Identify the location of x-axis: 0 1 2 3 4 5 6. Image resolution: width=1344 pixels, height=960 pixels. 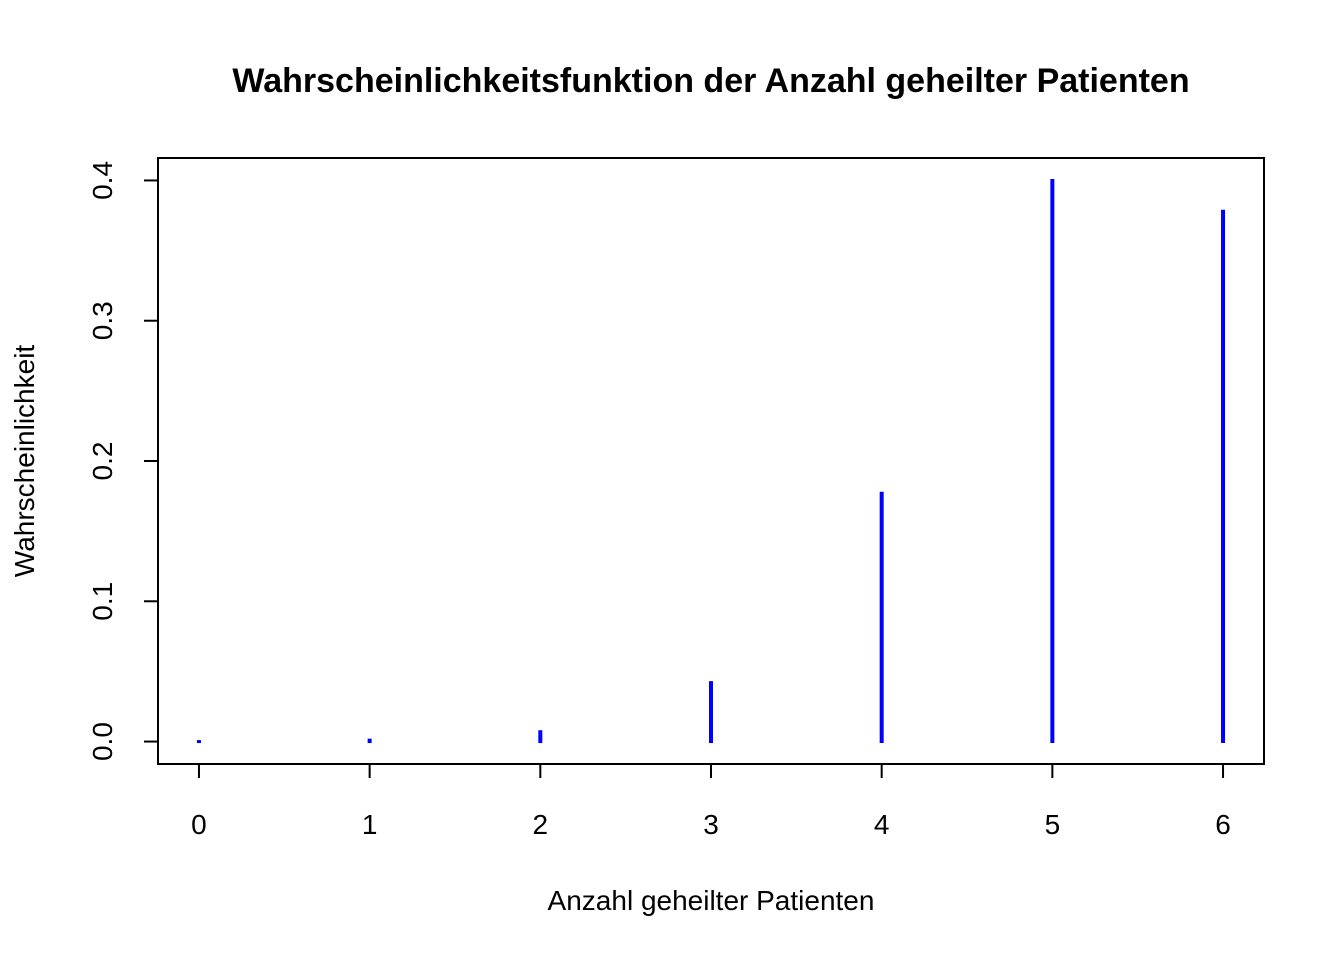
(711, 801).